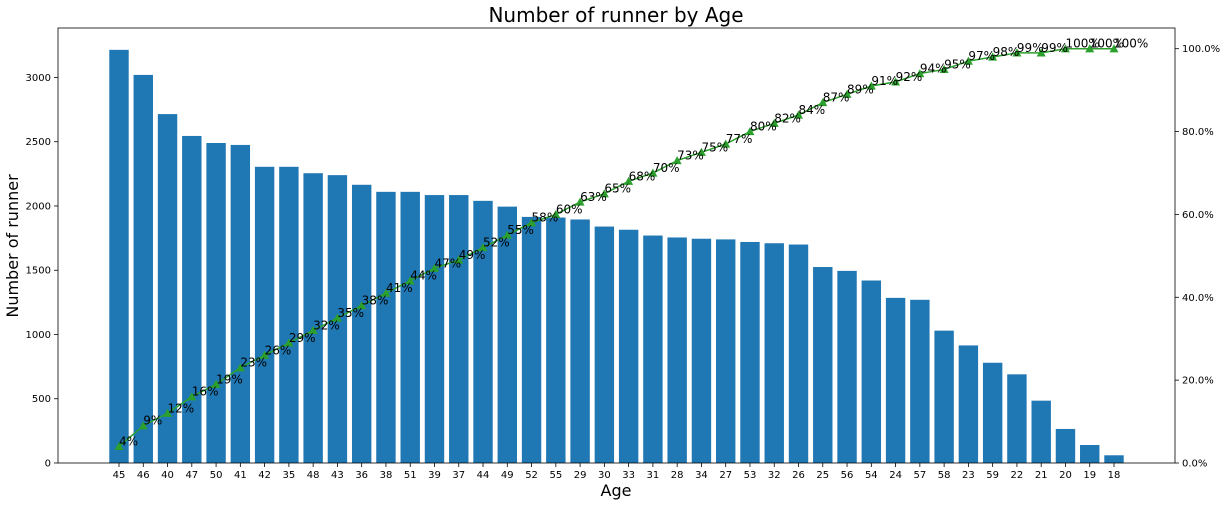  What do you see at coordinates (957, 64) in the screenshot?
I see `cumulative-label: 95%` at bounding box center [957, 64].